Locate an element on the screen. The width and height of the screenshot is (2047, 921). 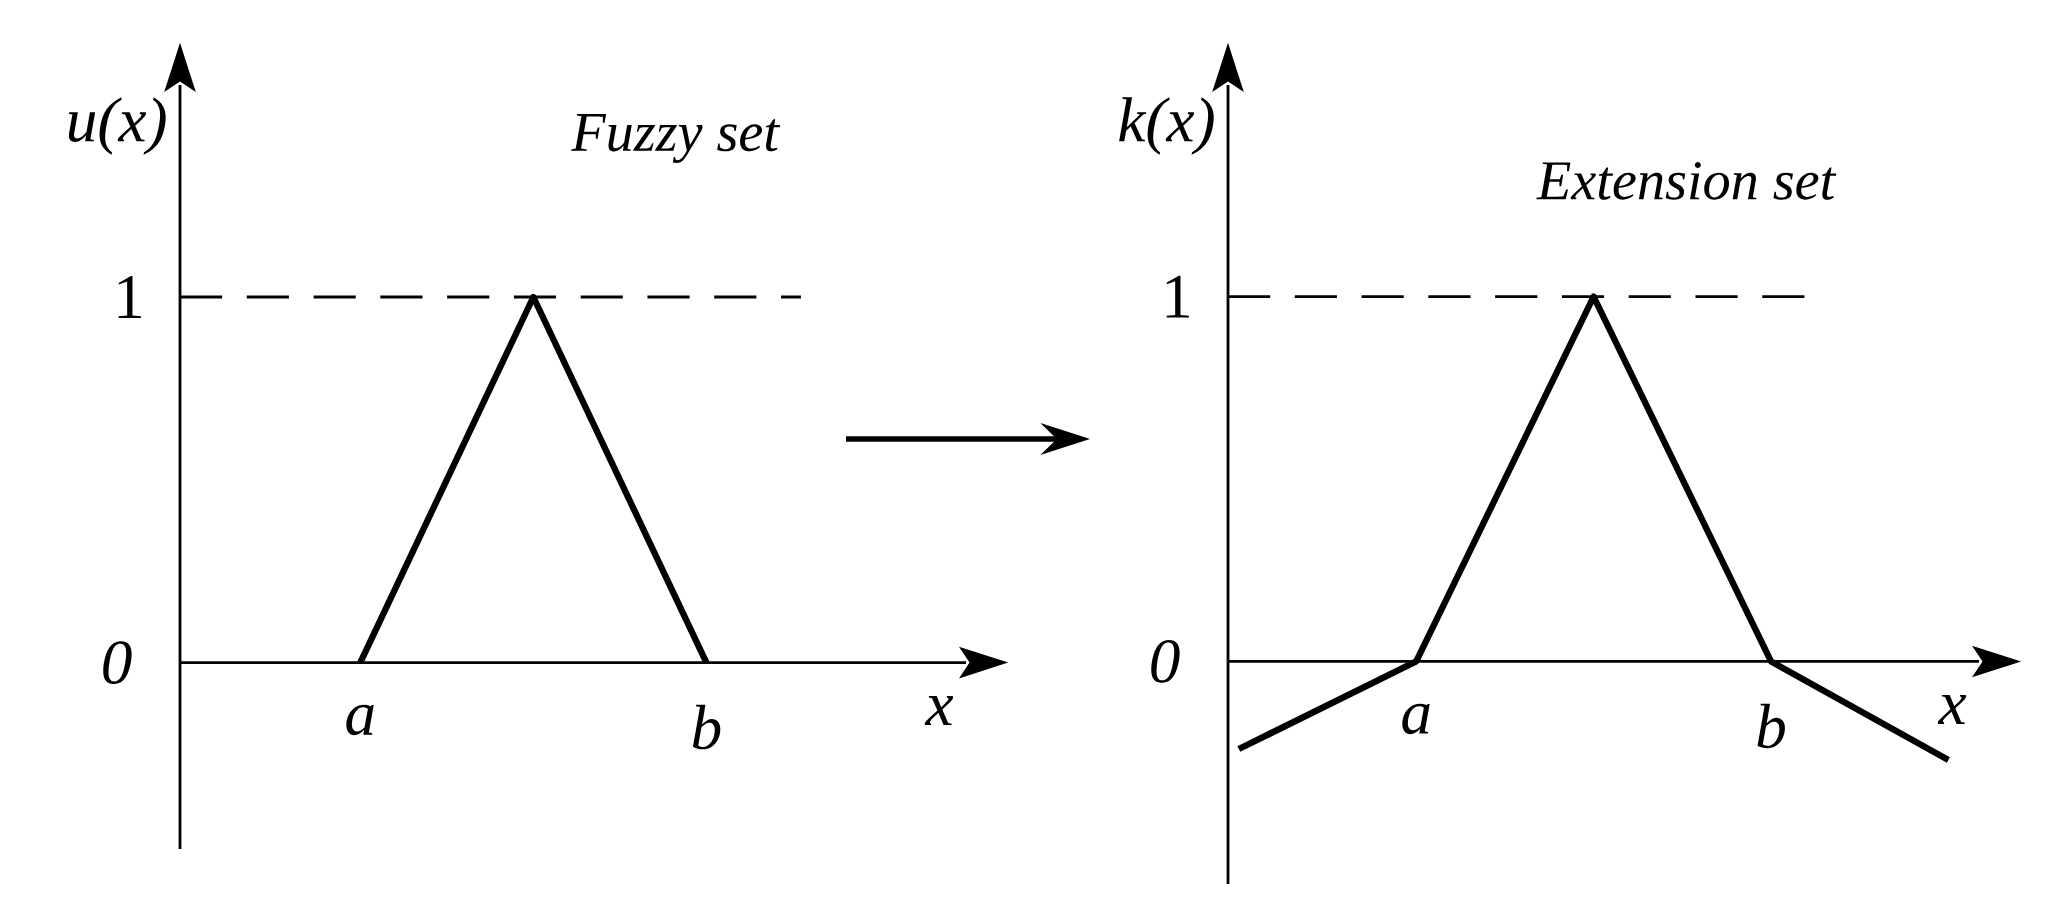
y-axis-title: k(x) is located at coordinates (1166, 126).